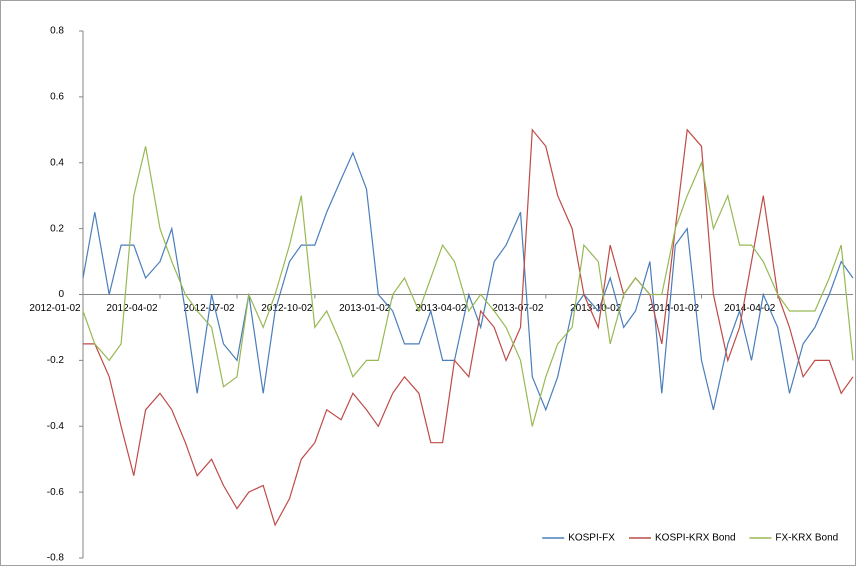 The height and width of the screenshot is (566, 856). What do you see at coordinates (57, 228) in the screenshot?
I see `y-tick-label: 0.2` at bounding box center [57, 228].